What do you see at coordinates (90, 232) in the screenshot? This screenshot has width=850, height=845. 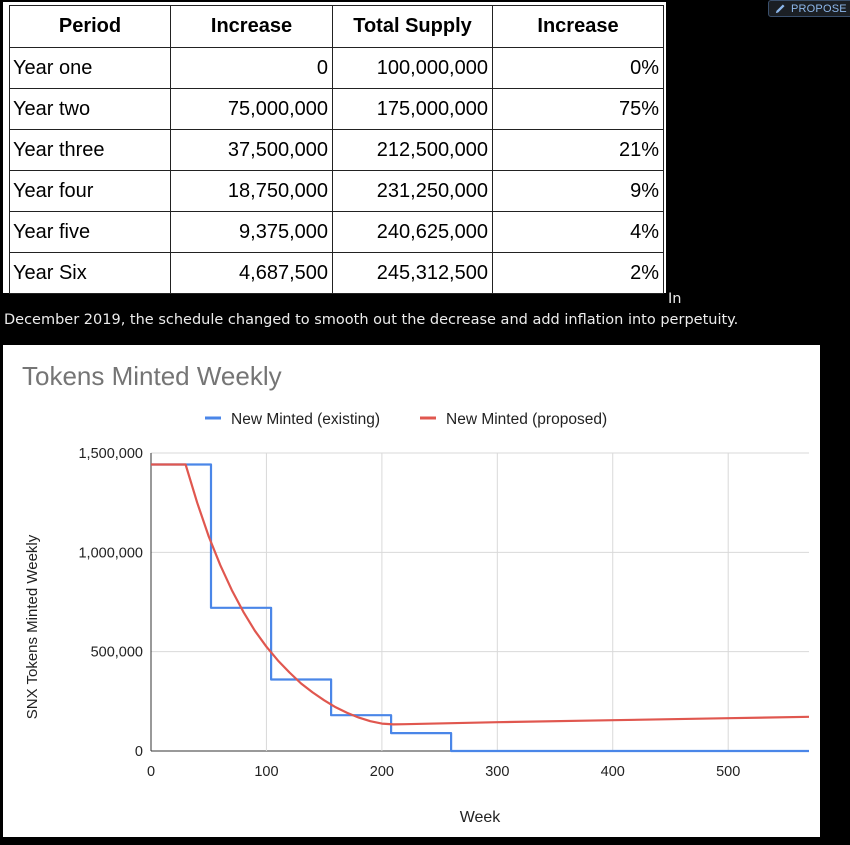 I see `cell-period: Year five` at bounding box center [90, 232].